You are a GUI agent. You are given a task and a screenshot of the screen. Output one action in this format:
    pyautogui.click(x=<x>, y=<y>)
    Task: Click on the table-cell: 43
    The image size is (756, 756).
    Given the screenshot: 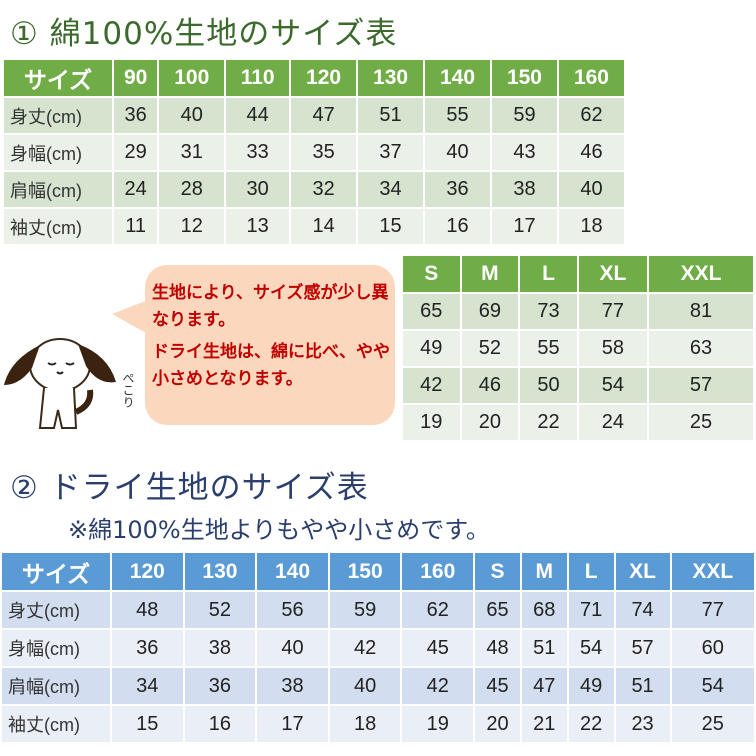 What is the action you would take?
    pyautogui.click(x=524, y=152)
    